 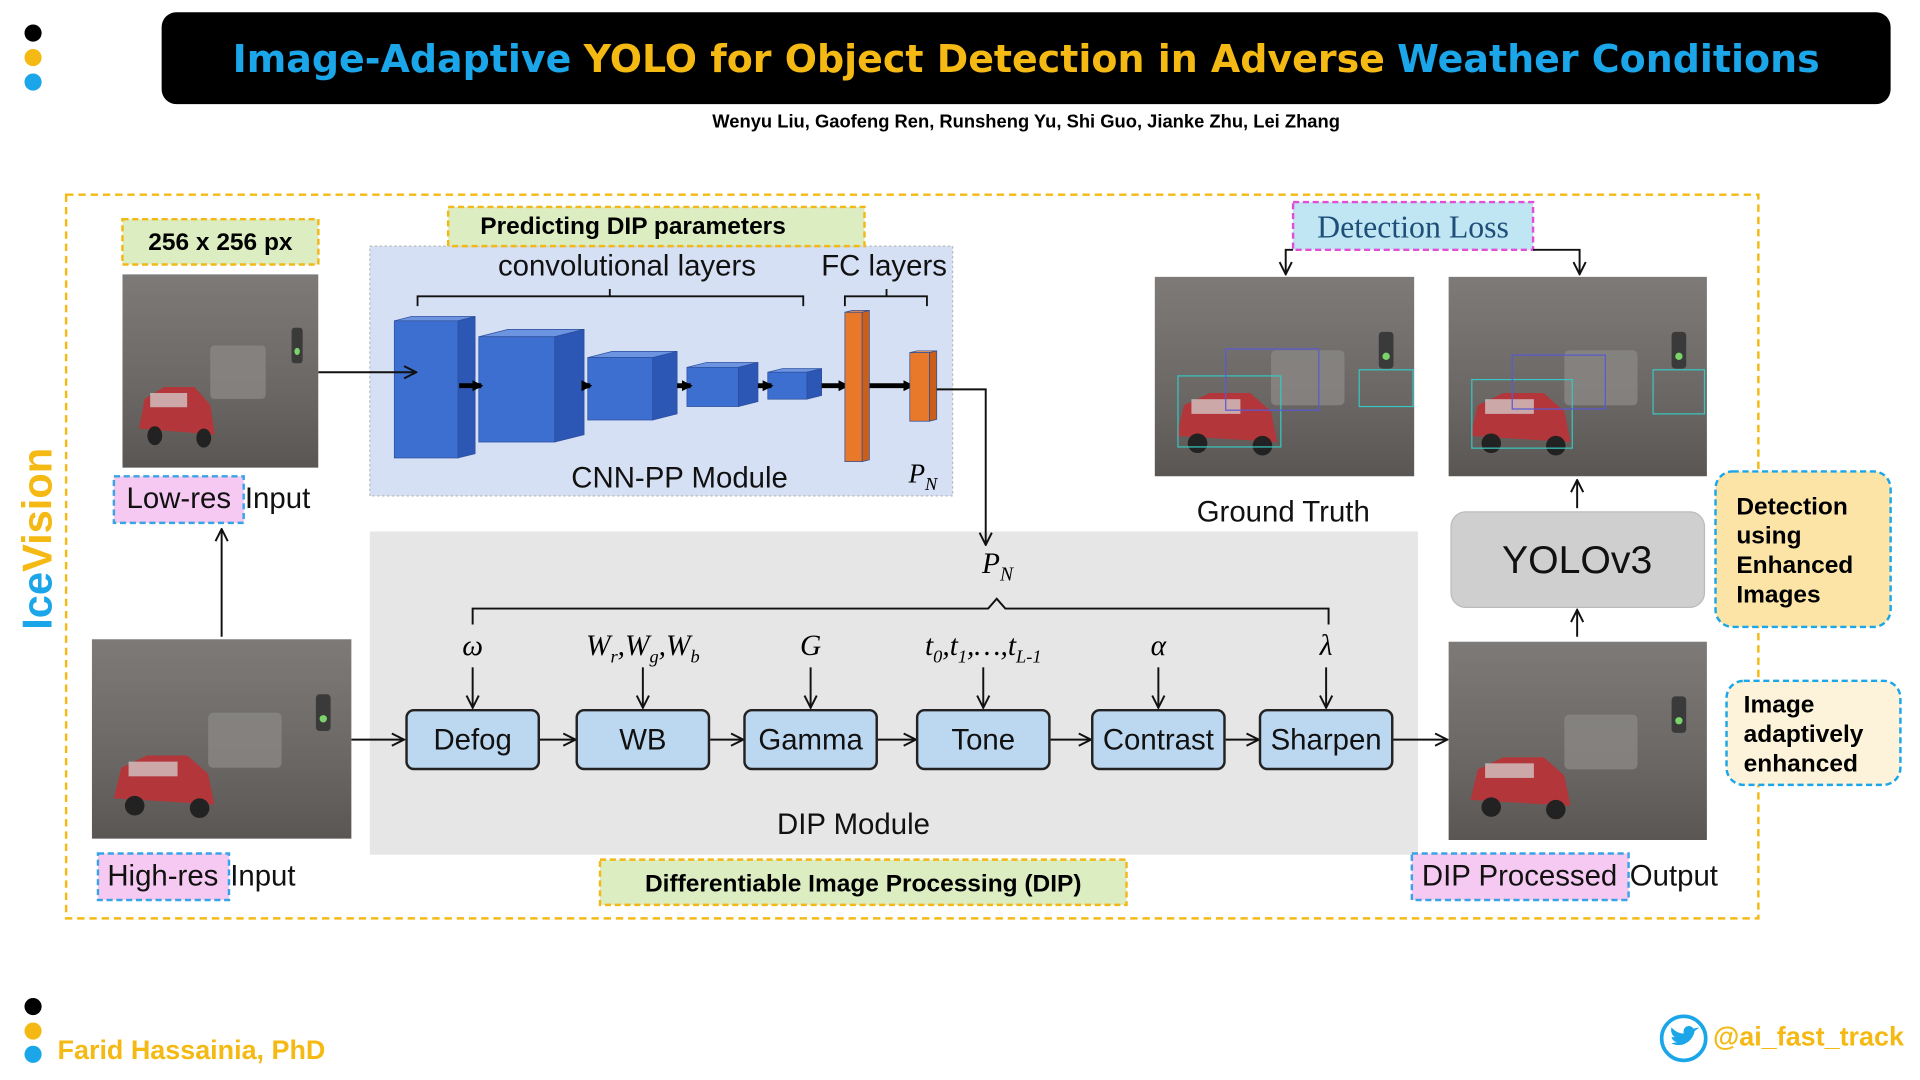 I want to click on handle: @ai_fast_track, so click(x=1808, y=1037).